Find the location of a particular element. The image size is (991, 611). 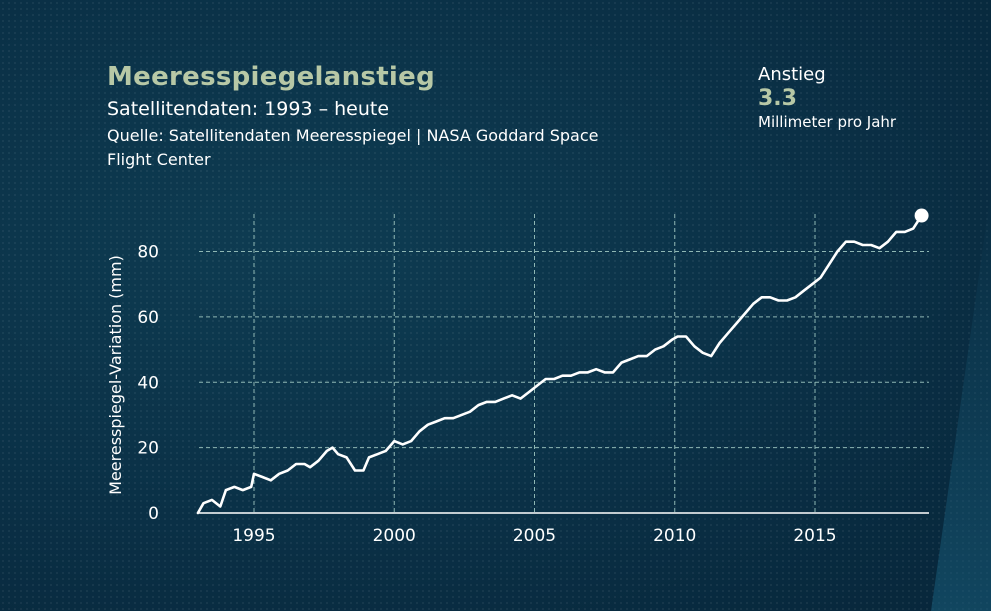

series-end-marker is located at coordinates (921, 215).